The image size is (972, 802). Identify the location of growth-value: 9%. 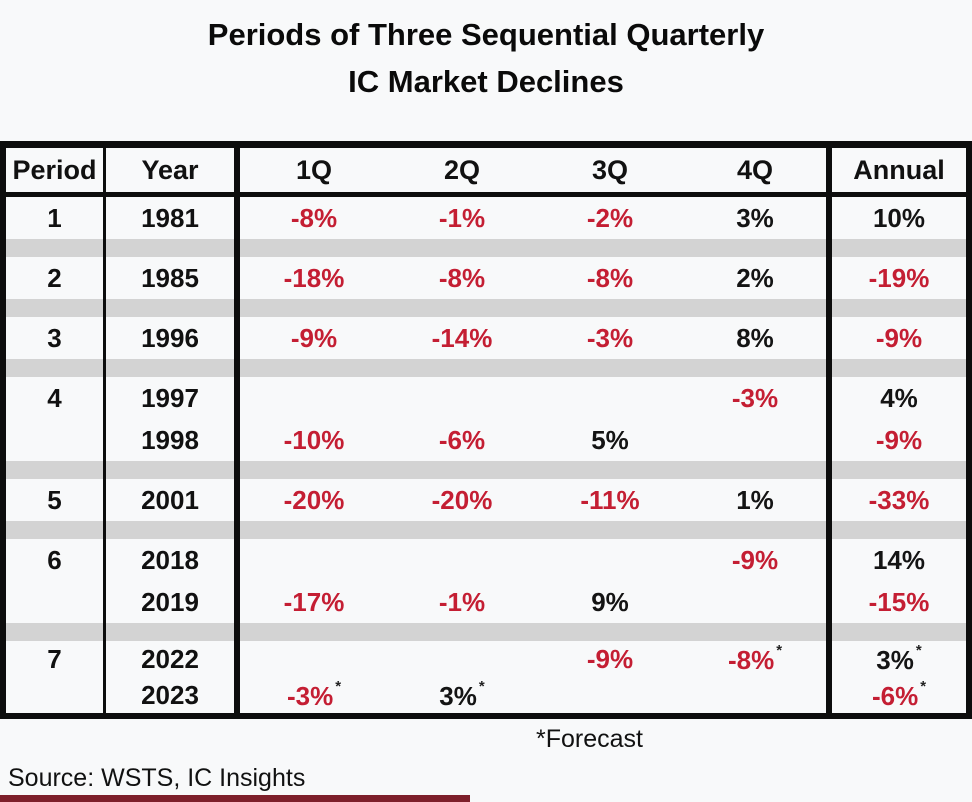
(610, 601).